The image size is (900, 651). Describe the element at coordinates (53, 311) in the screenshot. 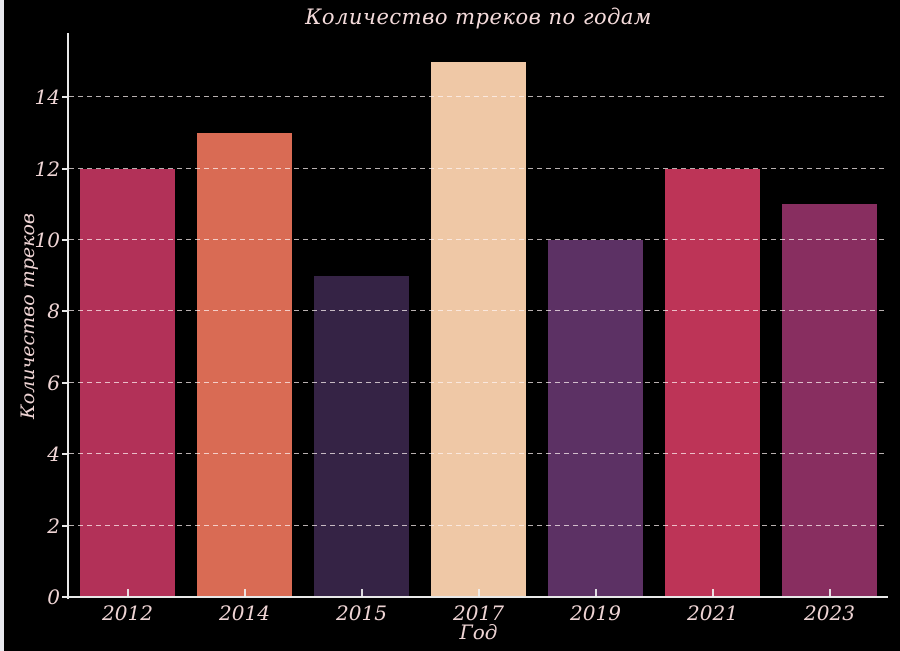

I see `y-tick-label-8: 8` at that location.